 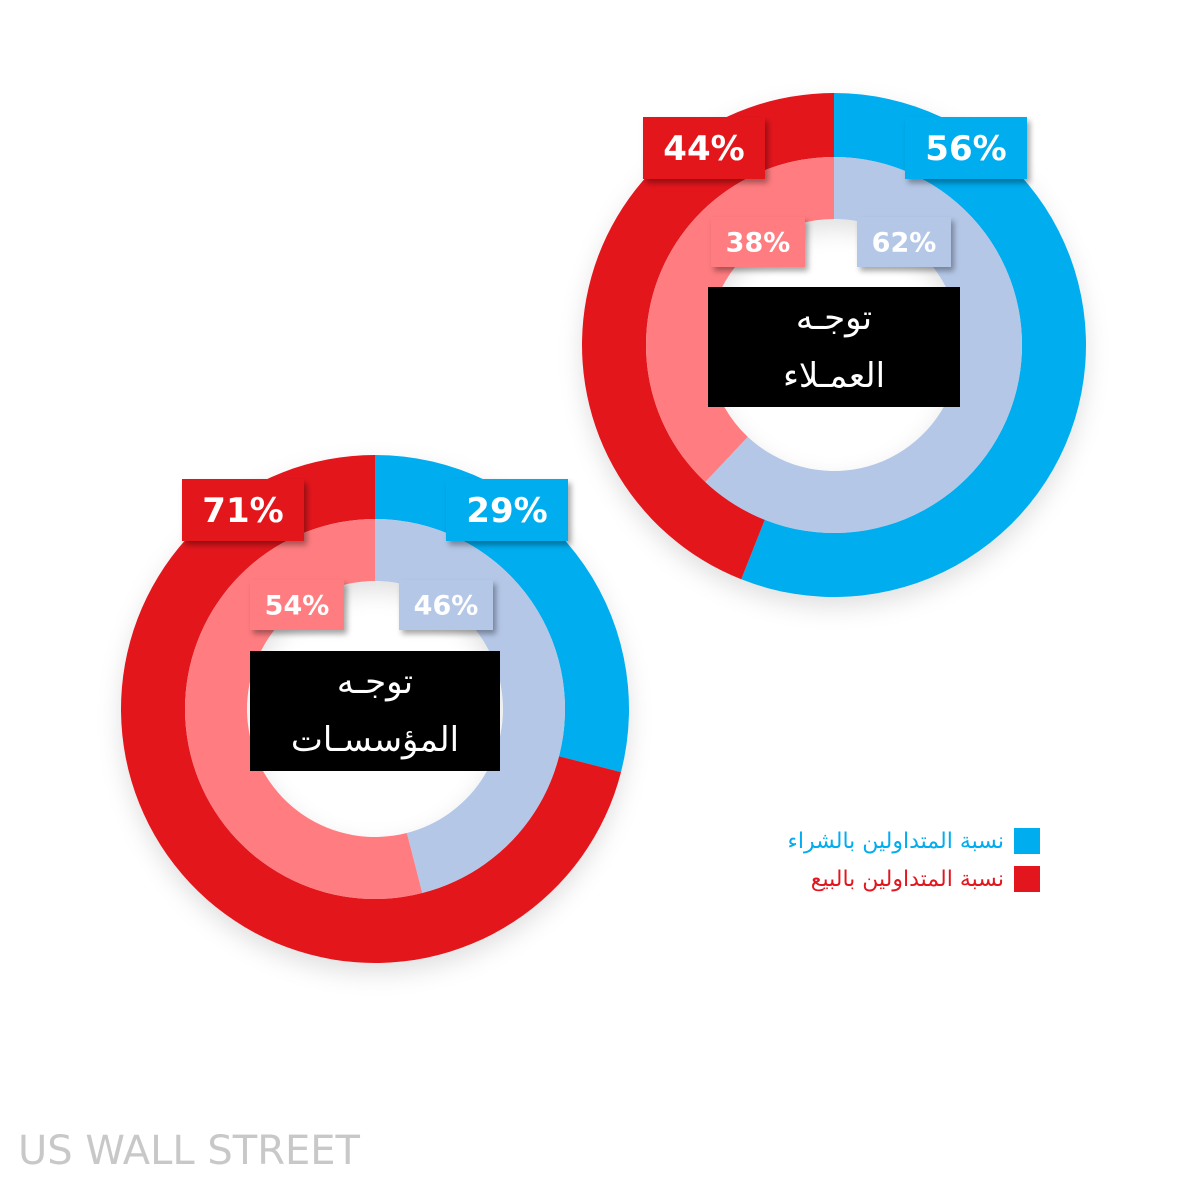 I want to click on customers-center-box, so click(x=834, y=347).